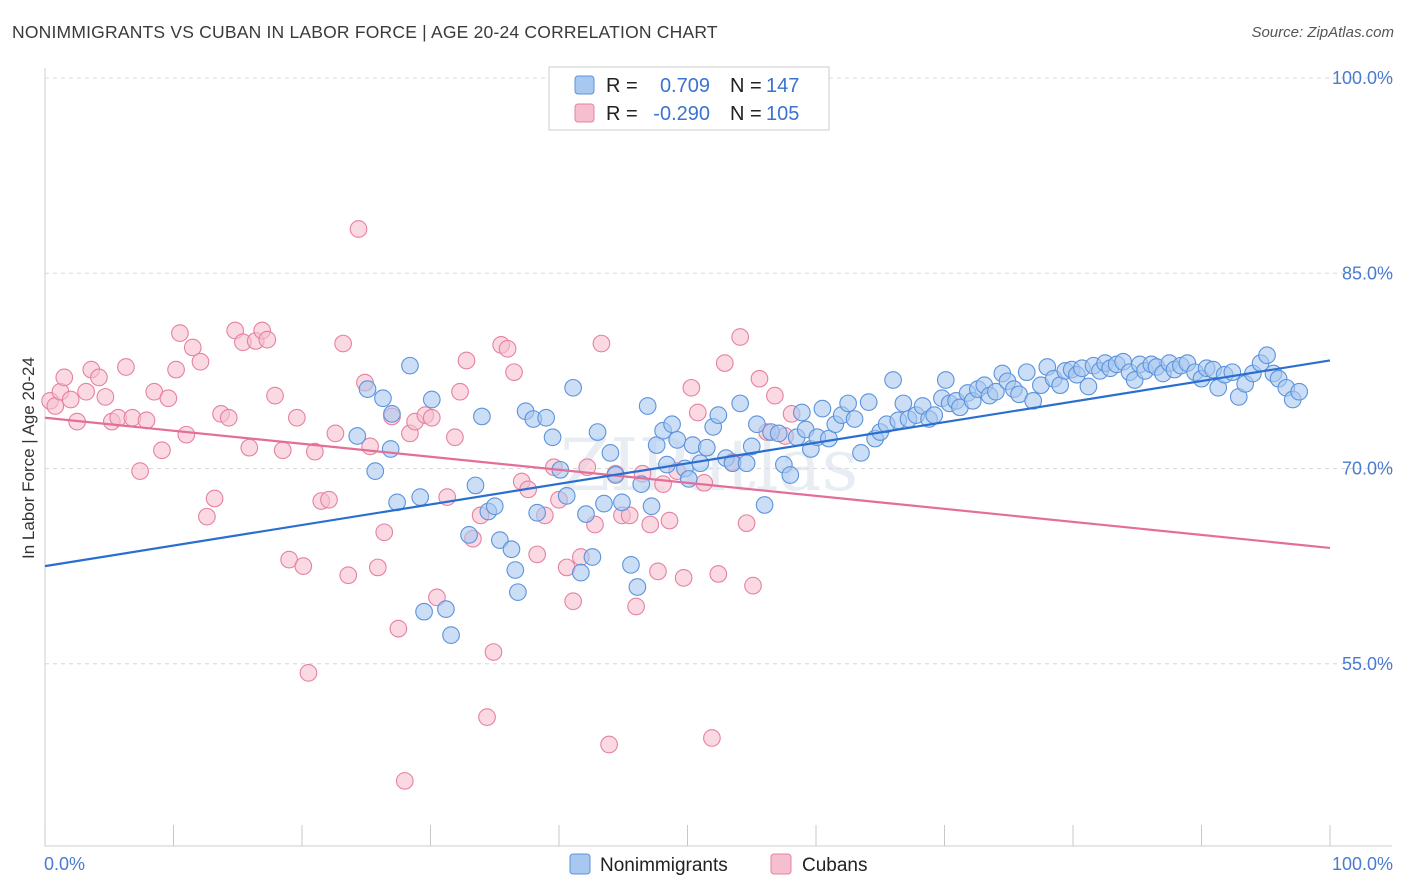 The image size is (1406, 892). I want to click on cubans-trend-line, so click(687, 483).